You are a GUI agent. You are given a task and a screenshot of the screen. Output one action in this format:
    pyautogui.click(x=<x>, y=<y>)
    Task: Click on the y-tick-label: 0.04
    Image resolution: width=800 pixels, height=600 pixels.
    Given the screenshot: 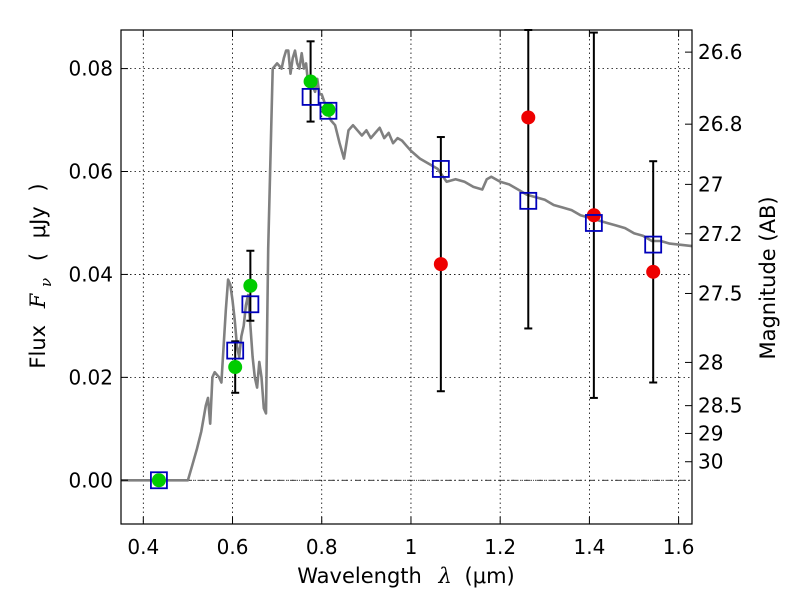 What is the action you would take?
    pyautogui.click(x=90, y=274)
    